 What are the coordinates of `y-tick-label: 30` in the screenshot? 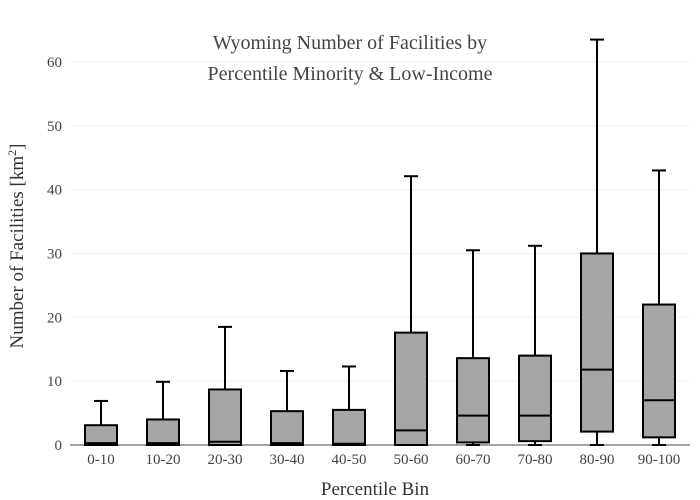 It's located at (54, 254).